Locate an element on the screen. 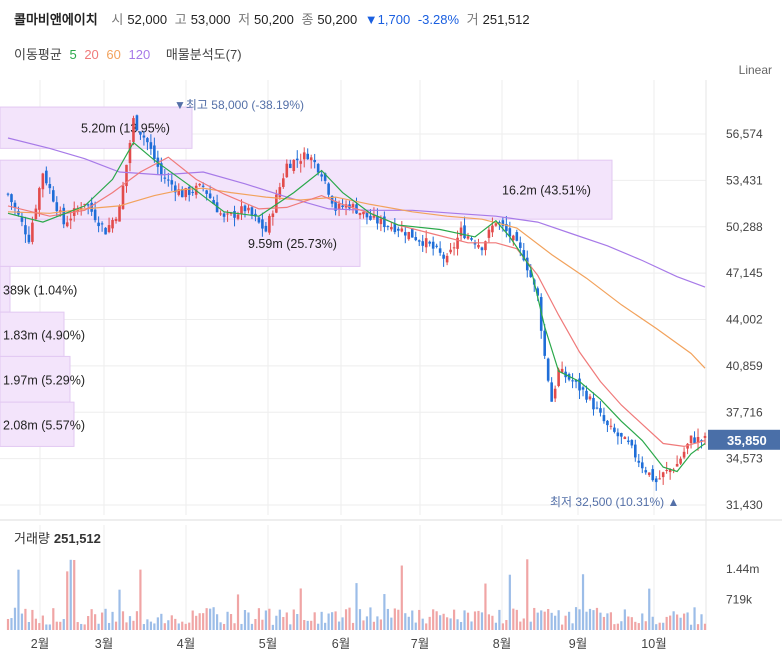 The height and width of the screenshot is (654, 782). open-value: 52,000 is located at coordinates (147, 19).